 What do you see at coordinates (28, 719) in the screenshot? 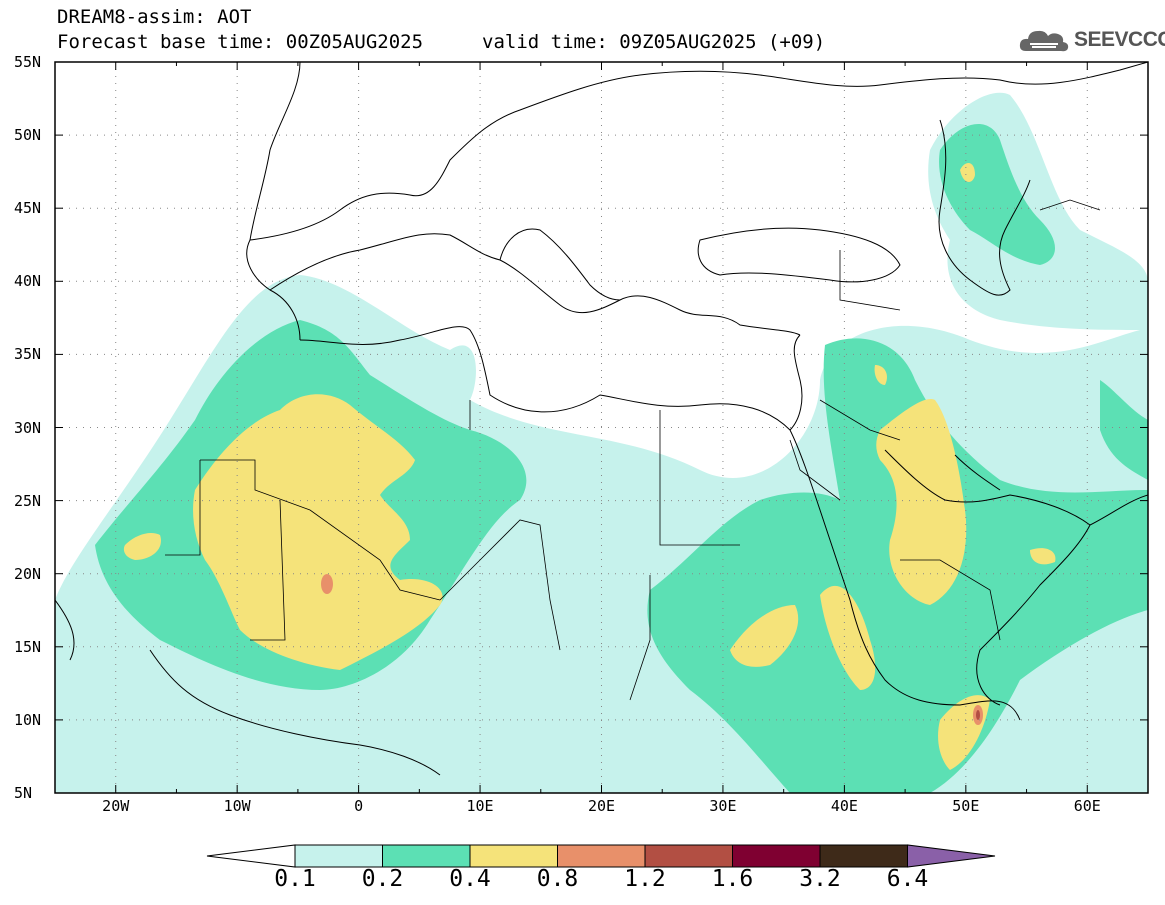
I see `lat-label: 10N` at bounding box center [28, 719].